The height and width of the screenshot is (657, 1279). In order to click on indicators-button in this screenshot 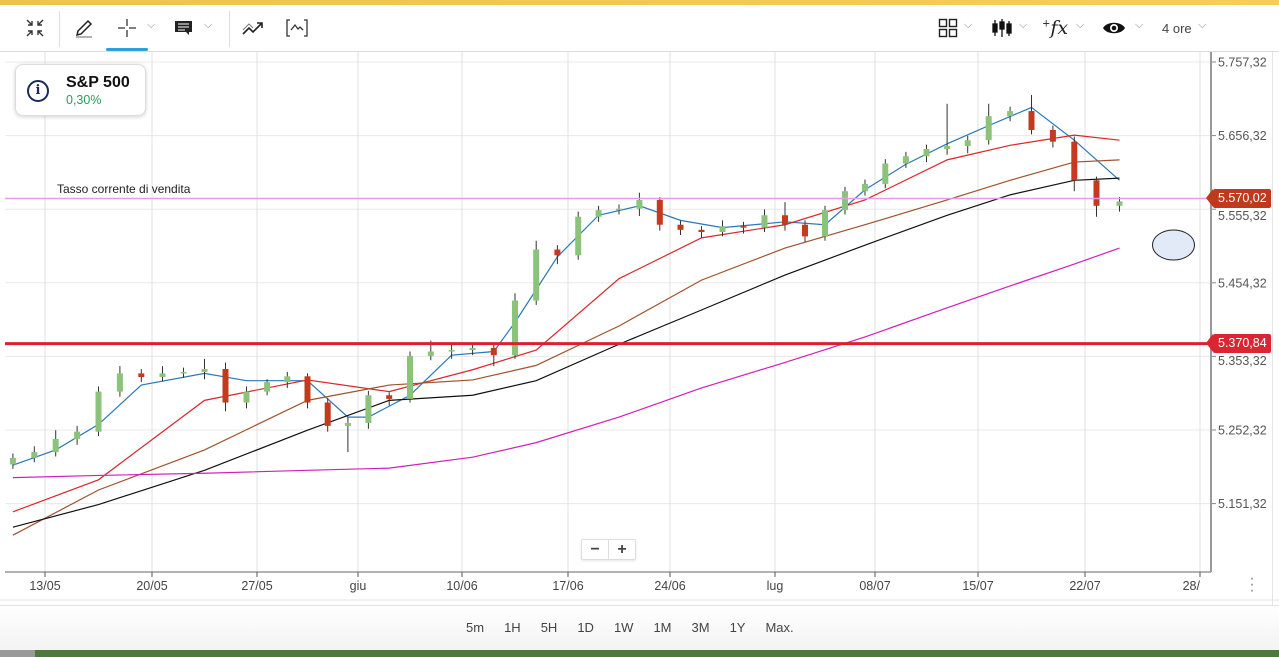, I will do `click(297, 28)`.